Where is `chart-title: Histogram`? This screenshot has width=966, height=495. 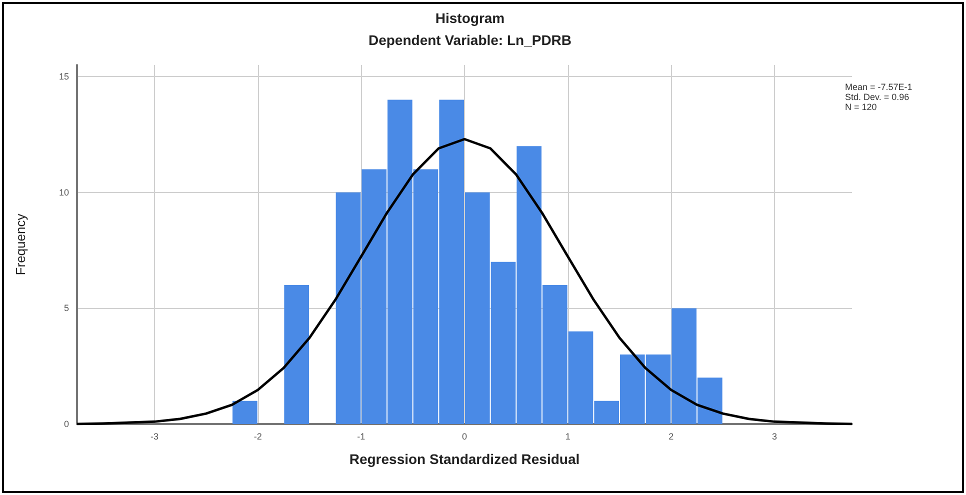 chart-title: Histogram is located at coordinates (470, 18).